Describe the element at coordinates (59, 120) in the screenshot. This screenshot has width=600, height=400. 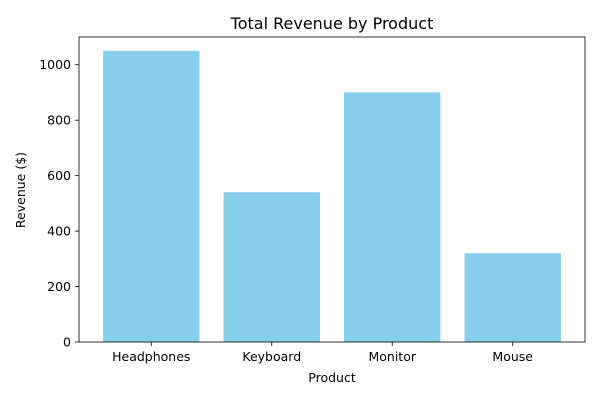
I see `y-tick-label: 800` at that location.